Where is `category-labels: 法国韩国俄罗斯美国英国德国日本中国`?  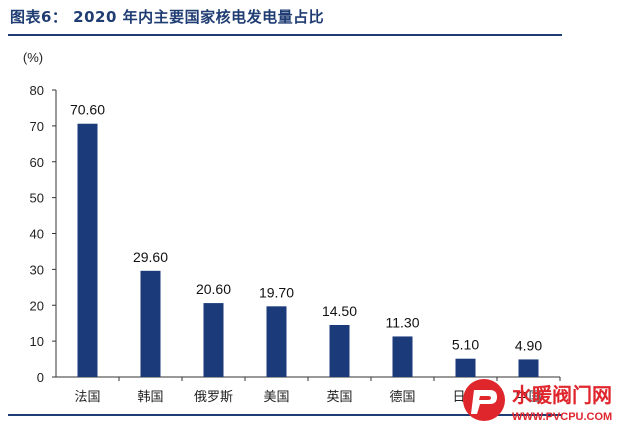
category-labels: 法国韩国俄罗斯美国英国德国日本中国 is located at coordinates (317, 391).